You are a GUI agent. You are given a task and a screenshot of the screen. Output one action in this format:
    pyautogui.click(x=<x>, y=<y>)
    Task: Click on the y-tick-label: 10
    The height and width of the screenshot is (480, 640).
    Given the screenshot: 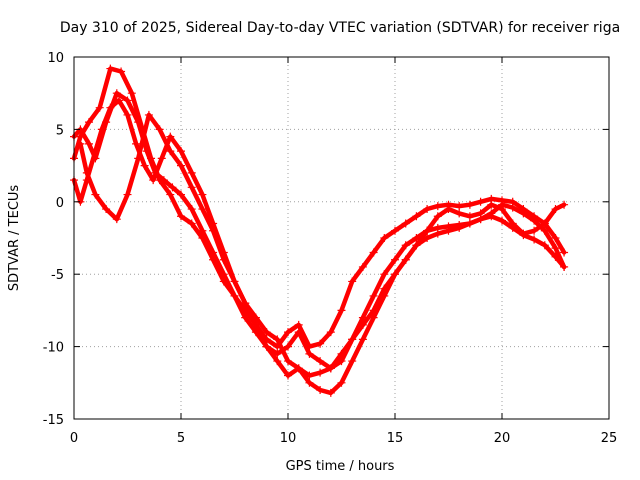 What is the action you would take?
    pyautogui.click(x=55, y=58)
    